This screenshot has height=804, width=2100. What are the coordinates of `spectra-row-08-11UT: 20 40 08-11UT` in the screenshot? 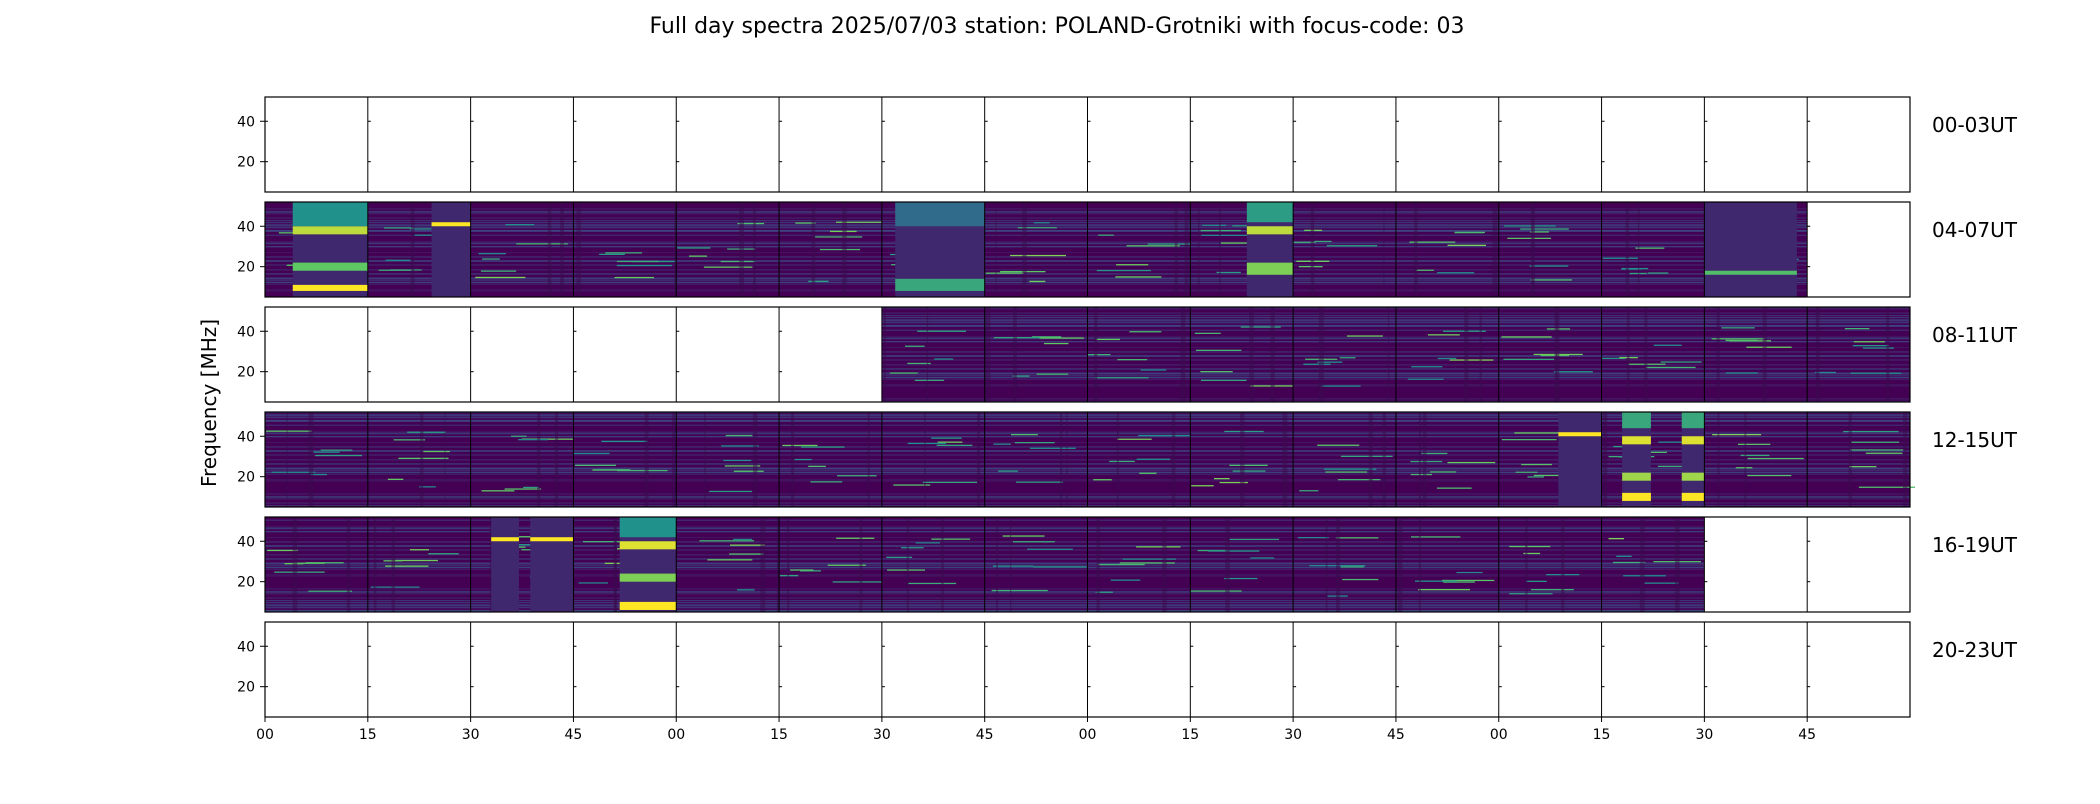 It's located at (1127, 354).